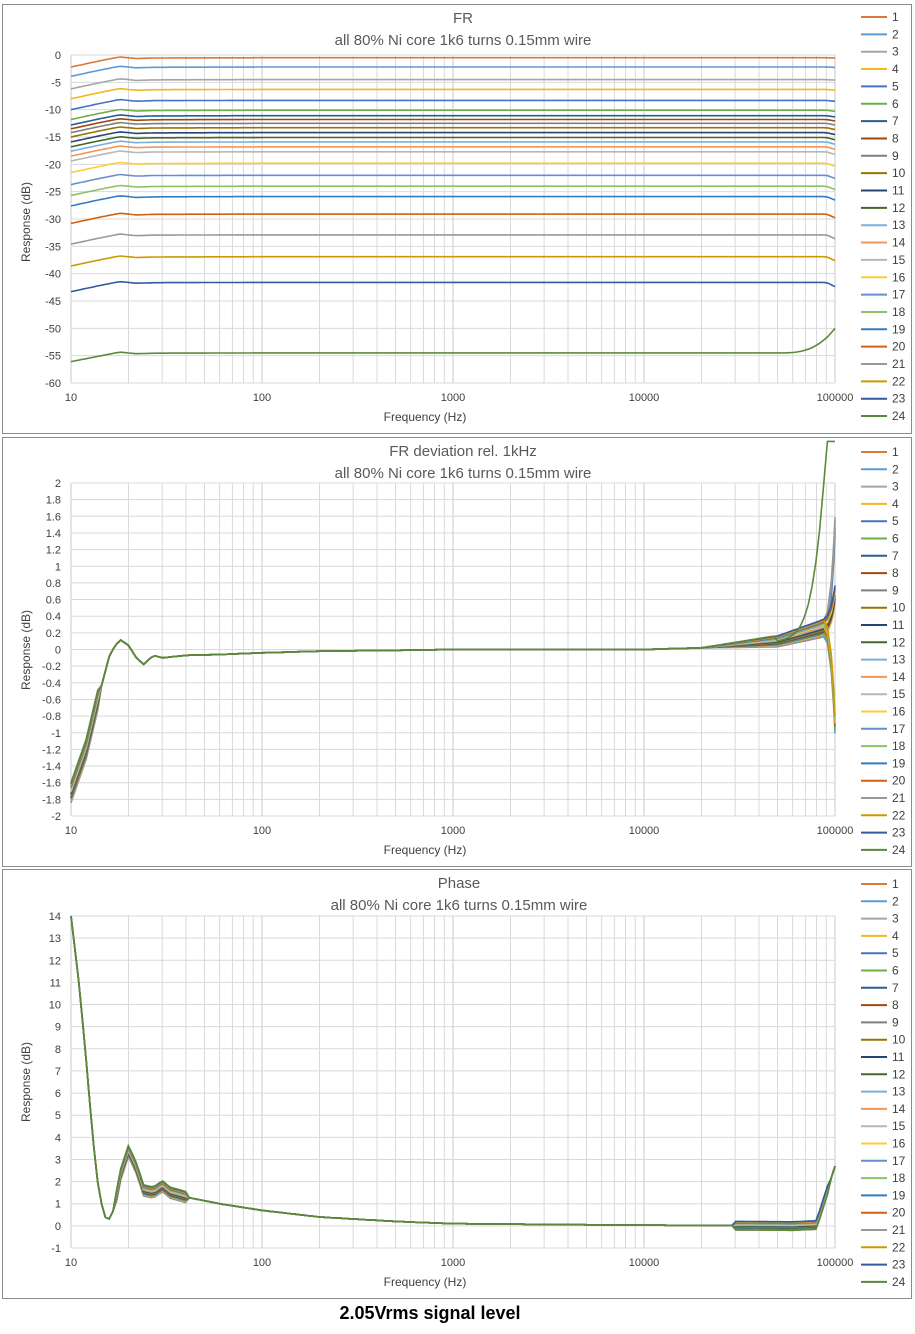 This screenshot has height=1334, width=915. I want to click on signal-level-caption: 2.05Vrms signal level, so click(430, 1313).